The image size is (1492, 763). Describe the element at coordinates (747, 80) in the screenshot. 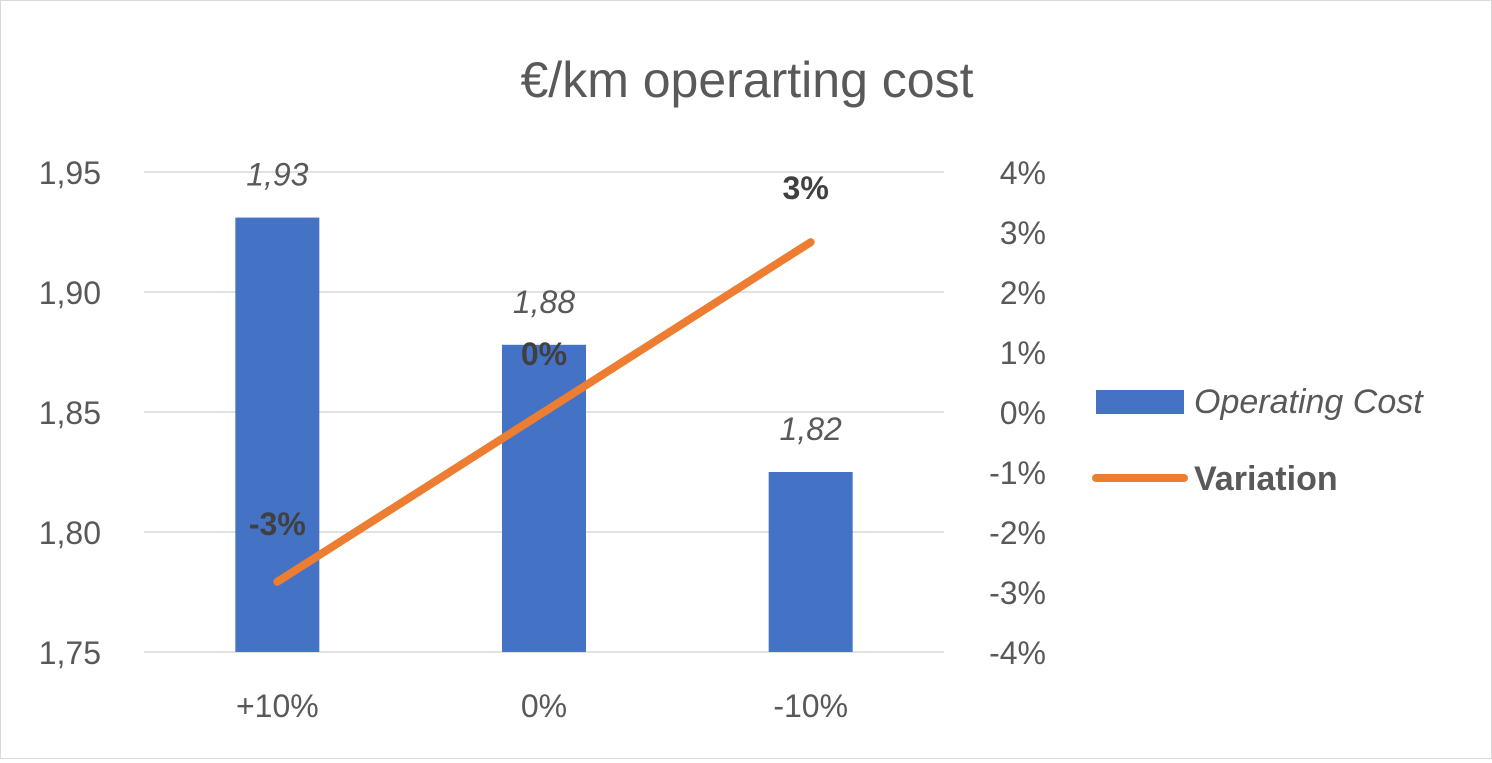

I see `chart-title: €/km operarting cost` at that location.